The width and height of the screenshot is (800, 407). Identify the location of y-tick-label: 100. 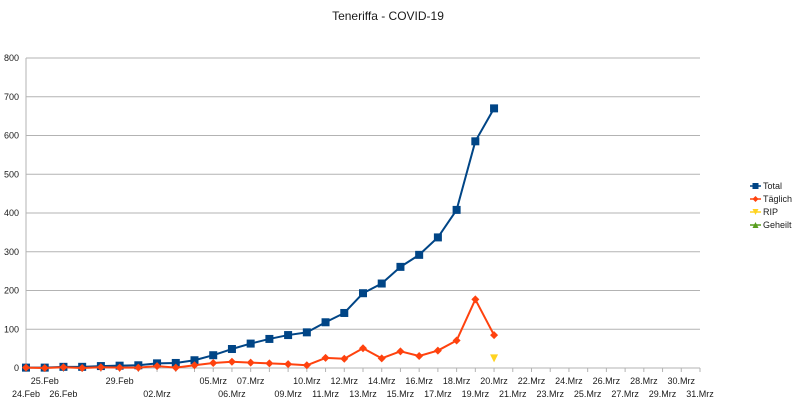
(11, 329).